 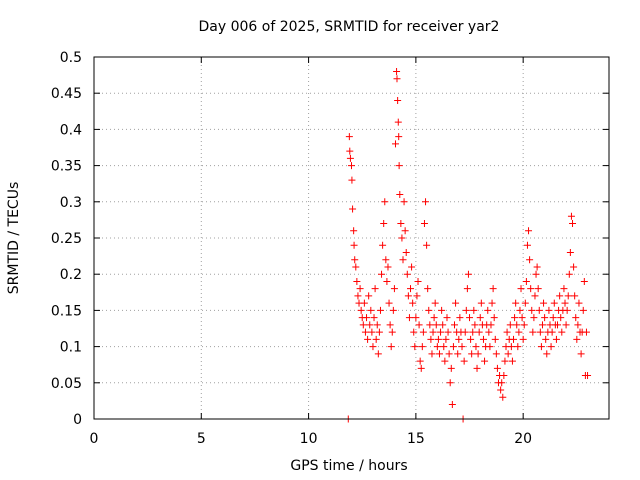 What do you see at coordinates (14, 238) in the screenshot?
I see `y-axis-label: SRMTID / TECUs` at bounding box center [14, 238].